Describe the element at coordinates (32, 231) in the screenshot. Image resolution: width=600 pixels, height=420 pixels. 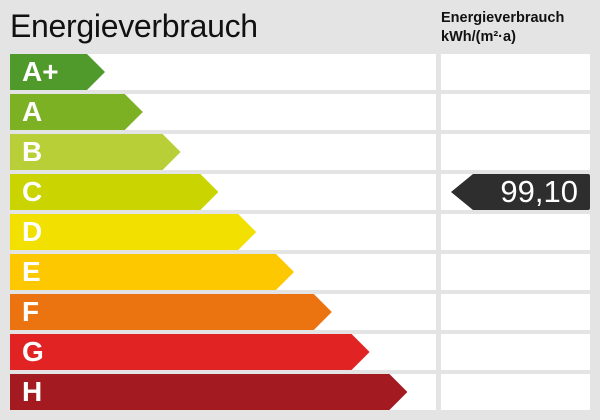
I see `class-label: D` at that location.